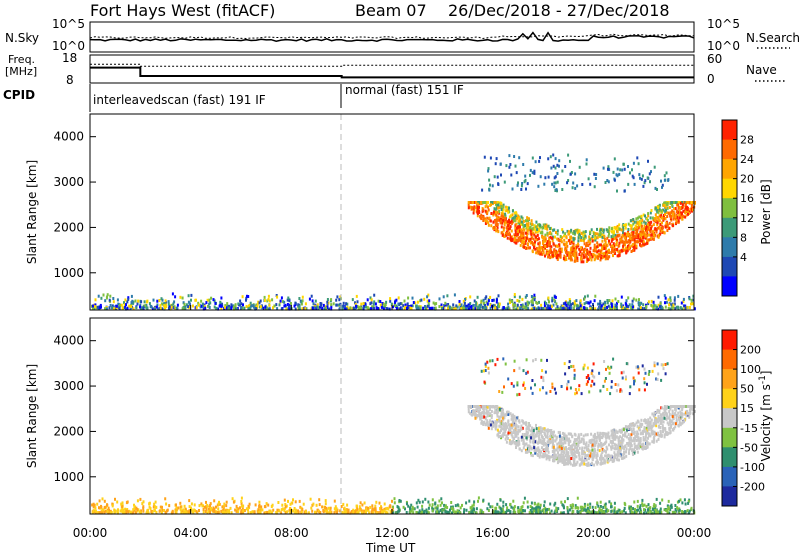 The image size is (800, 554). Describe the element at coordinates (32, 212) in the screenshot. I see `power-y-label: Slant Range [km]` at that location.